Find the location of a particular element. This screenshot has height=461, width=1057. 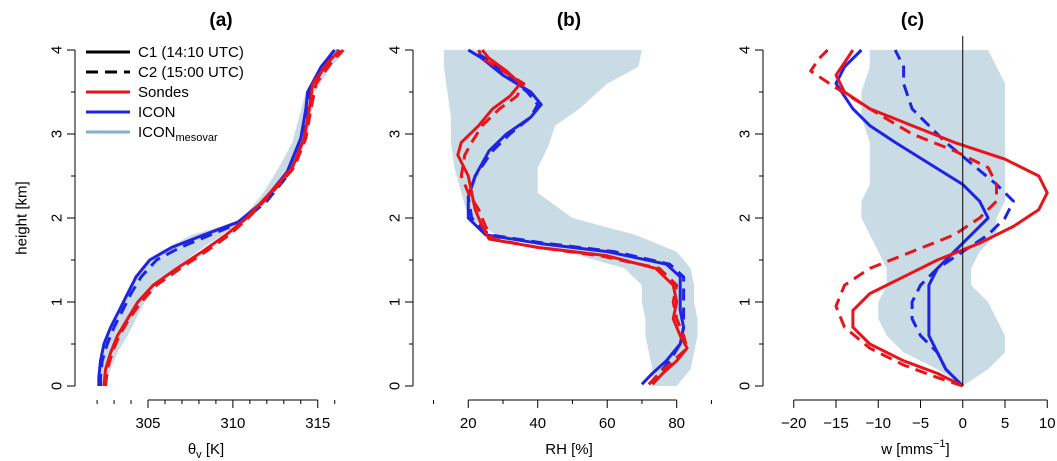

series-line-icon-c2 is located at coordinates (954, 218).